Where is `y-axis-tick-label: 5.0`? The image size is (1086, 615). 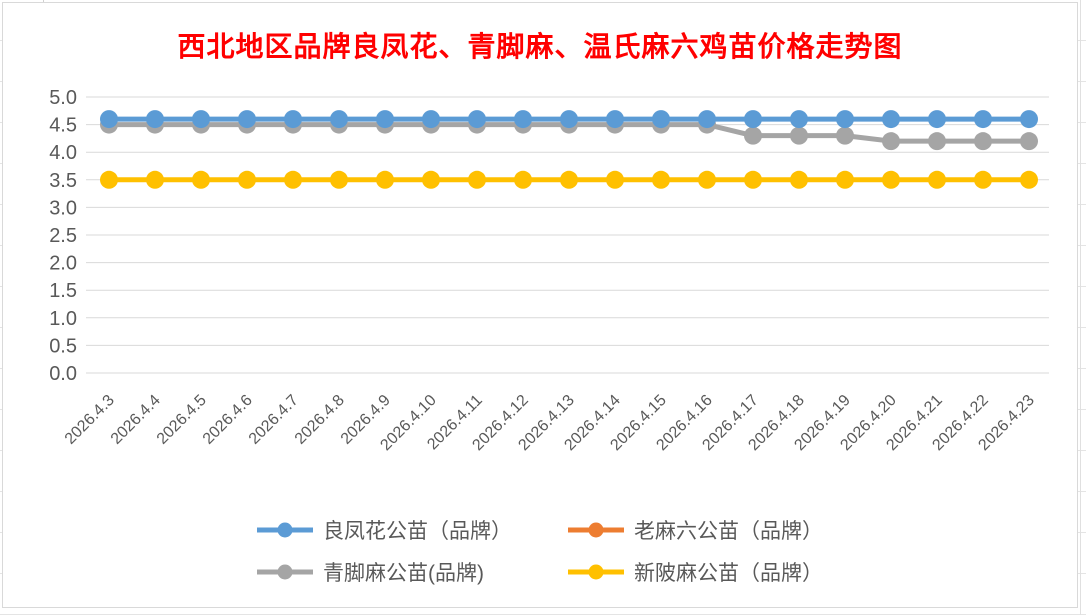 y-axis-tick-label: 5.0 is located at coordinates (63, 98).